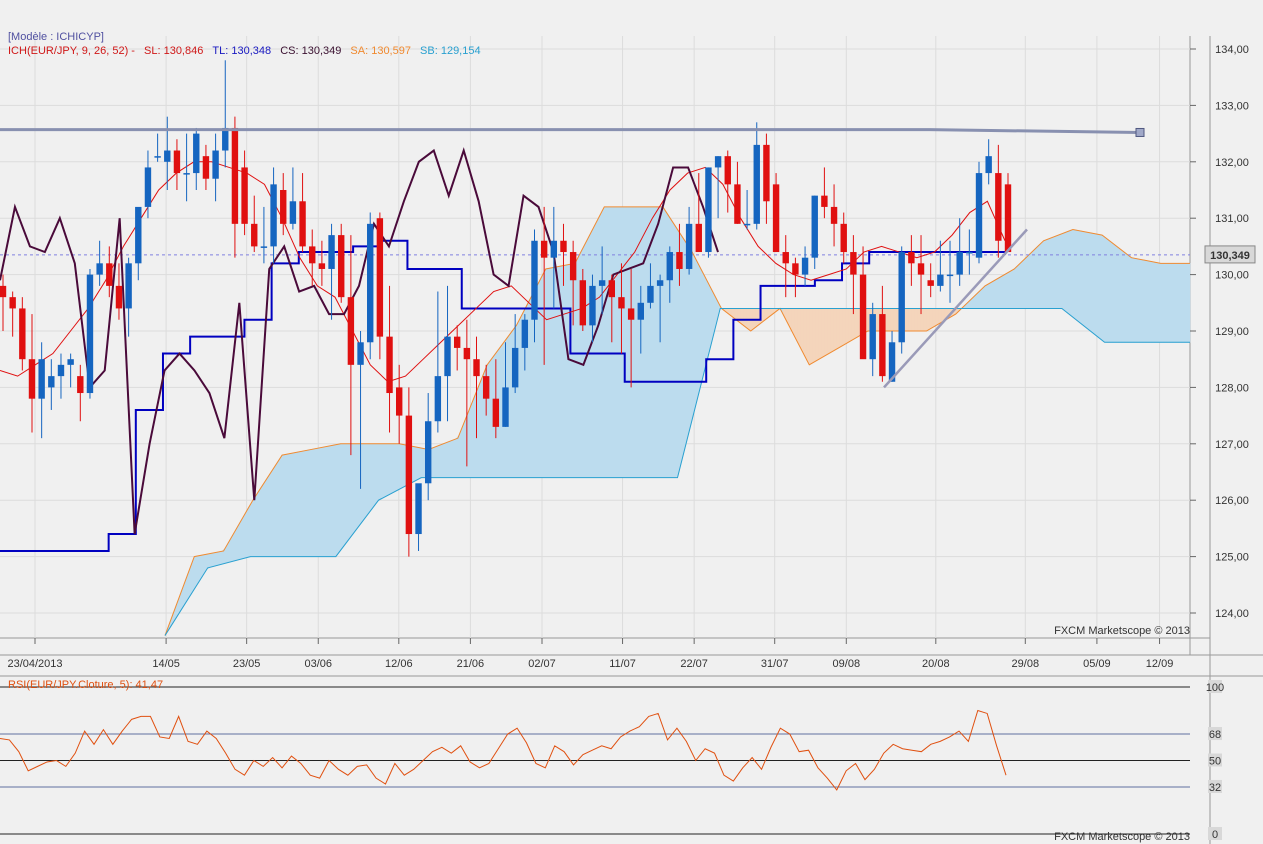 This screenshot has height=844, width=1263. What do you see at coordinates (570, 131) in the screenshot?
I see `resistance-line` at bounding box center [570, 131].